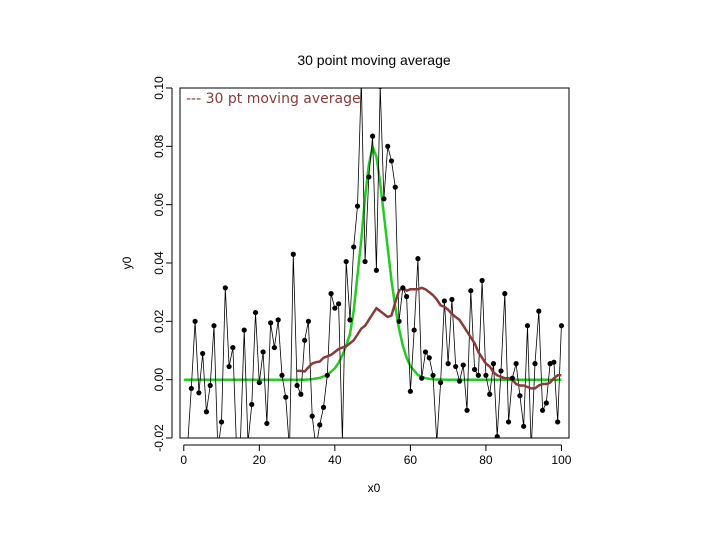 The height and width of the screenshot is (540, 720). I want to click on x-axis-label: x0, so click(374, 488).